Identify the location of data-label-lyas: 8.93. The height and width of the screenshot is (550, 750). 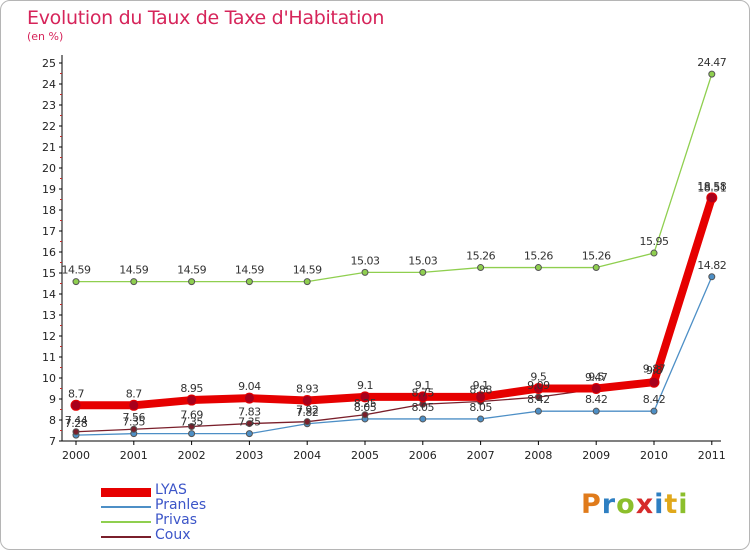
(307, 388).